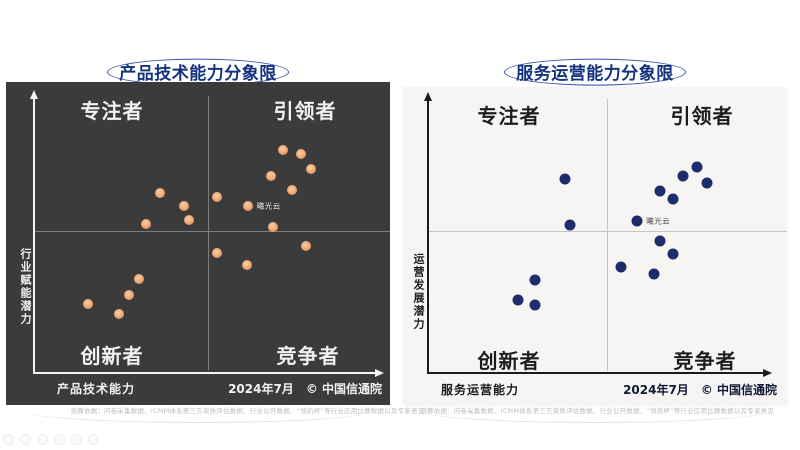 This screenshot has height=450, width=800. Describe the element at coordinates (96, 389) in the screenshot. I see `x-axis-label: 产品技术能力` at that location.